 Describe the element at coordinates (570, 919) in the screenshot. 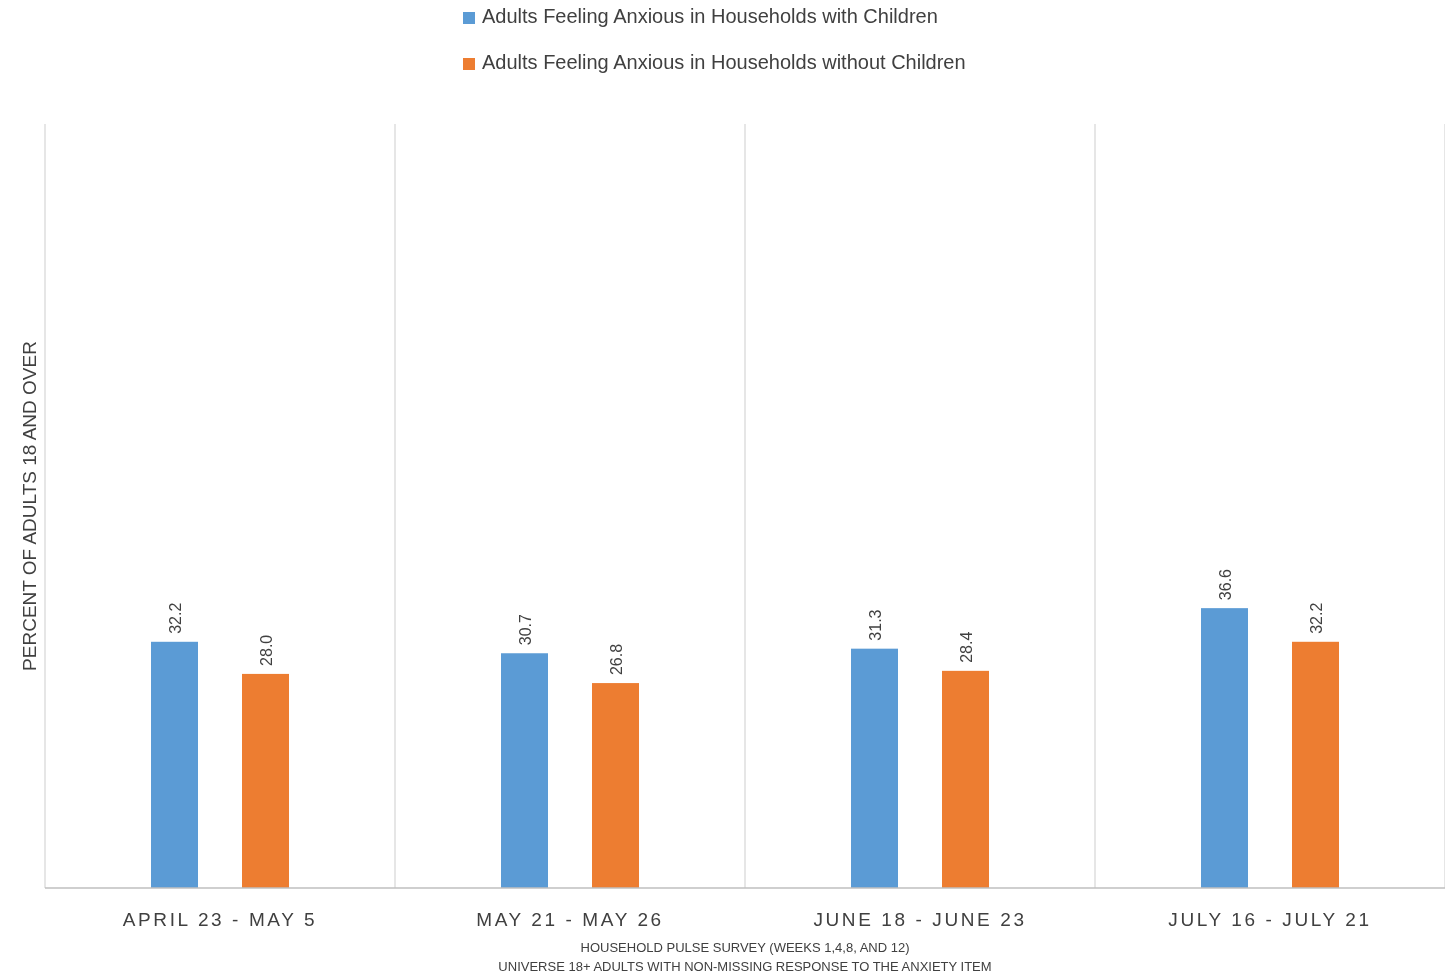

I see `x-tick-label: MAY 21 - MAY 26` at that location.